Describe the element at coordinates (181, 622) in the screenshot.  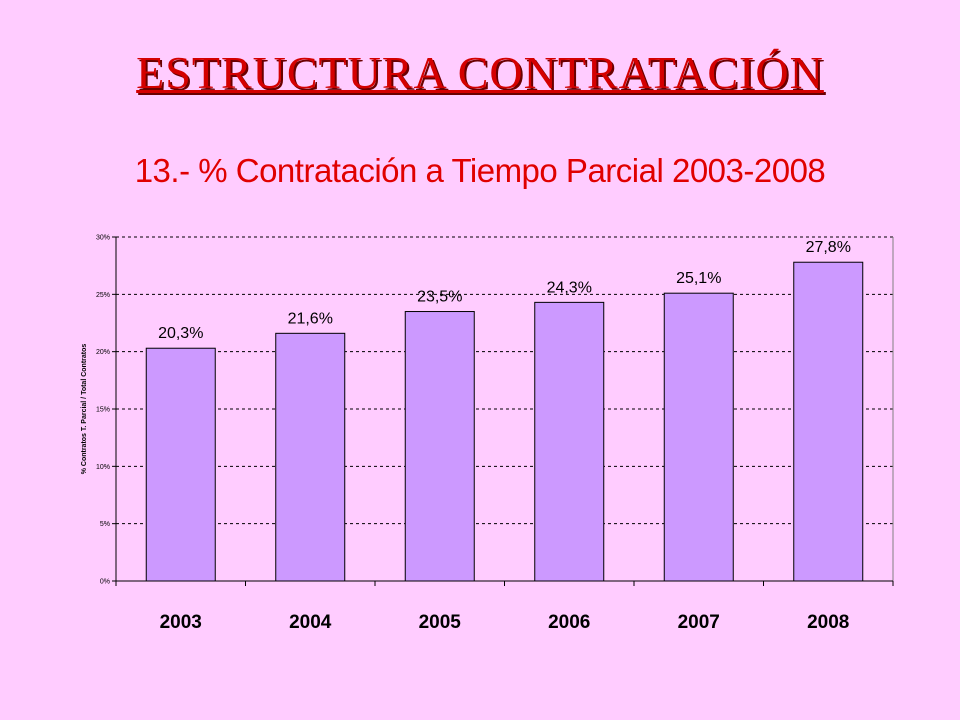
I see `x-tick-label-2003: 2003` at that location.